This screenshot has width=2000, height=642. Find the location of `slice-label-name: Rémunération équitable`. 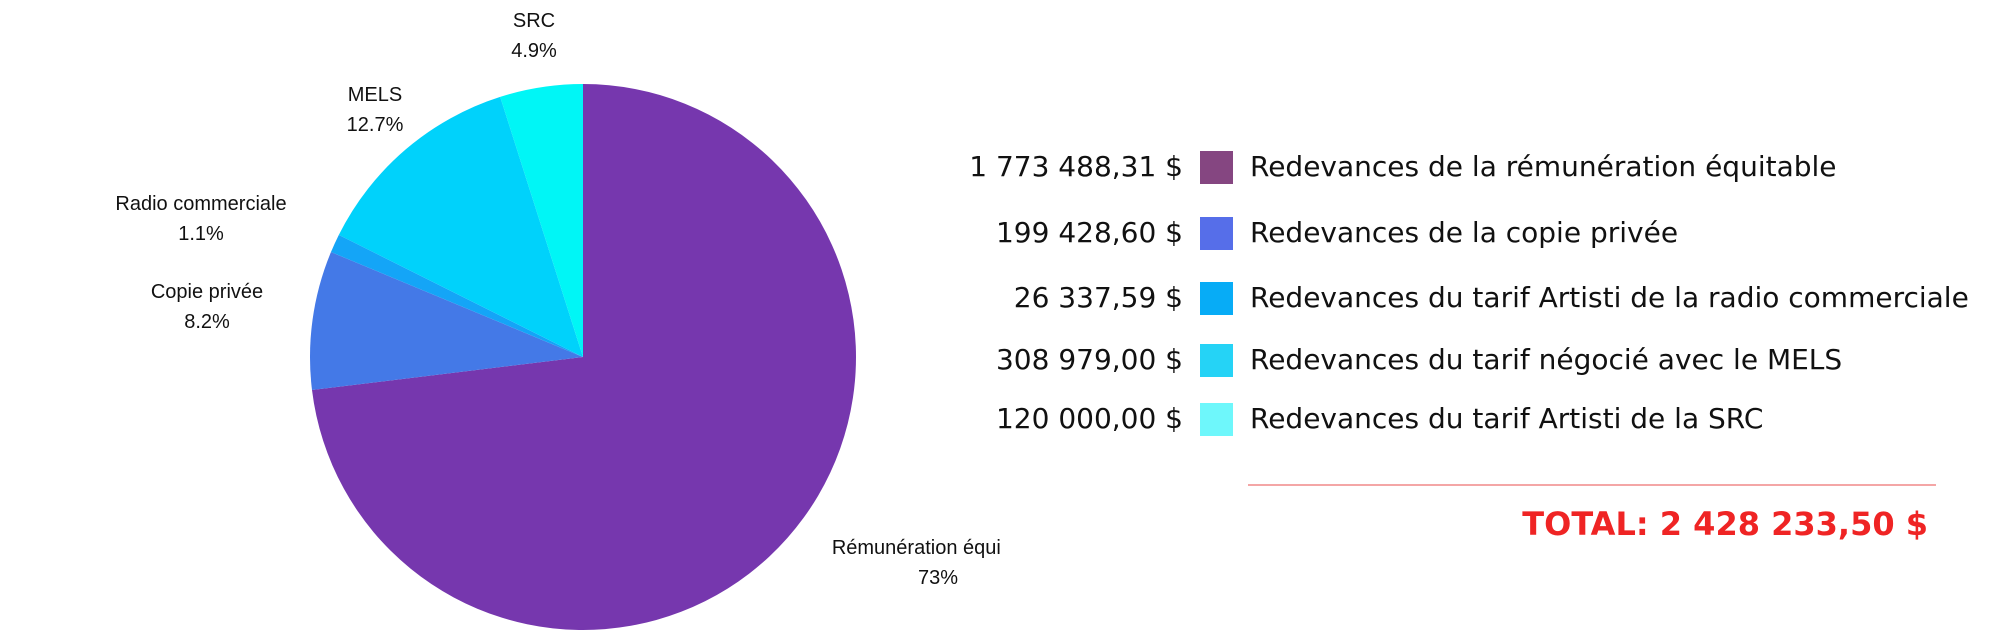

slice-label-name: Rémunération équitable is located at coordinates (916, 548).